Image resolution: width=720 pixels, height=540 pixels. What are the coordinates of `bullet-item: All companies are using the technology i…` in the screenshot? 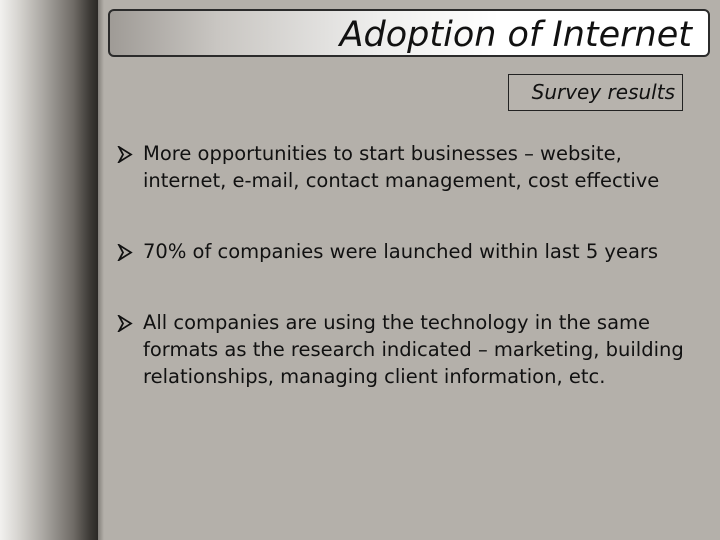 It's located at (412, 349).